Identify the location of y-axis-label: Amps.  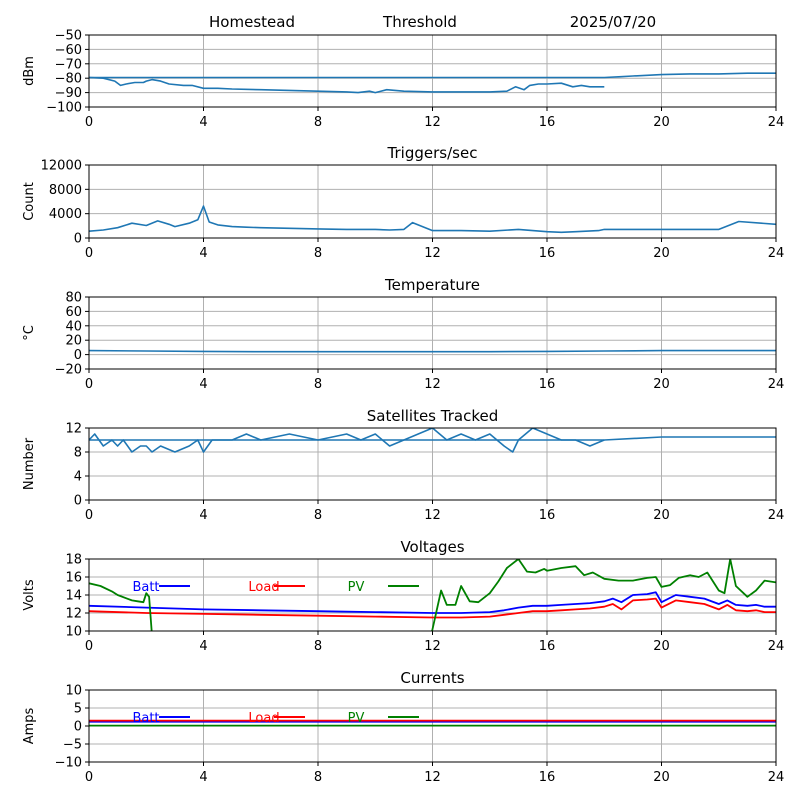
(29, 725).